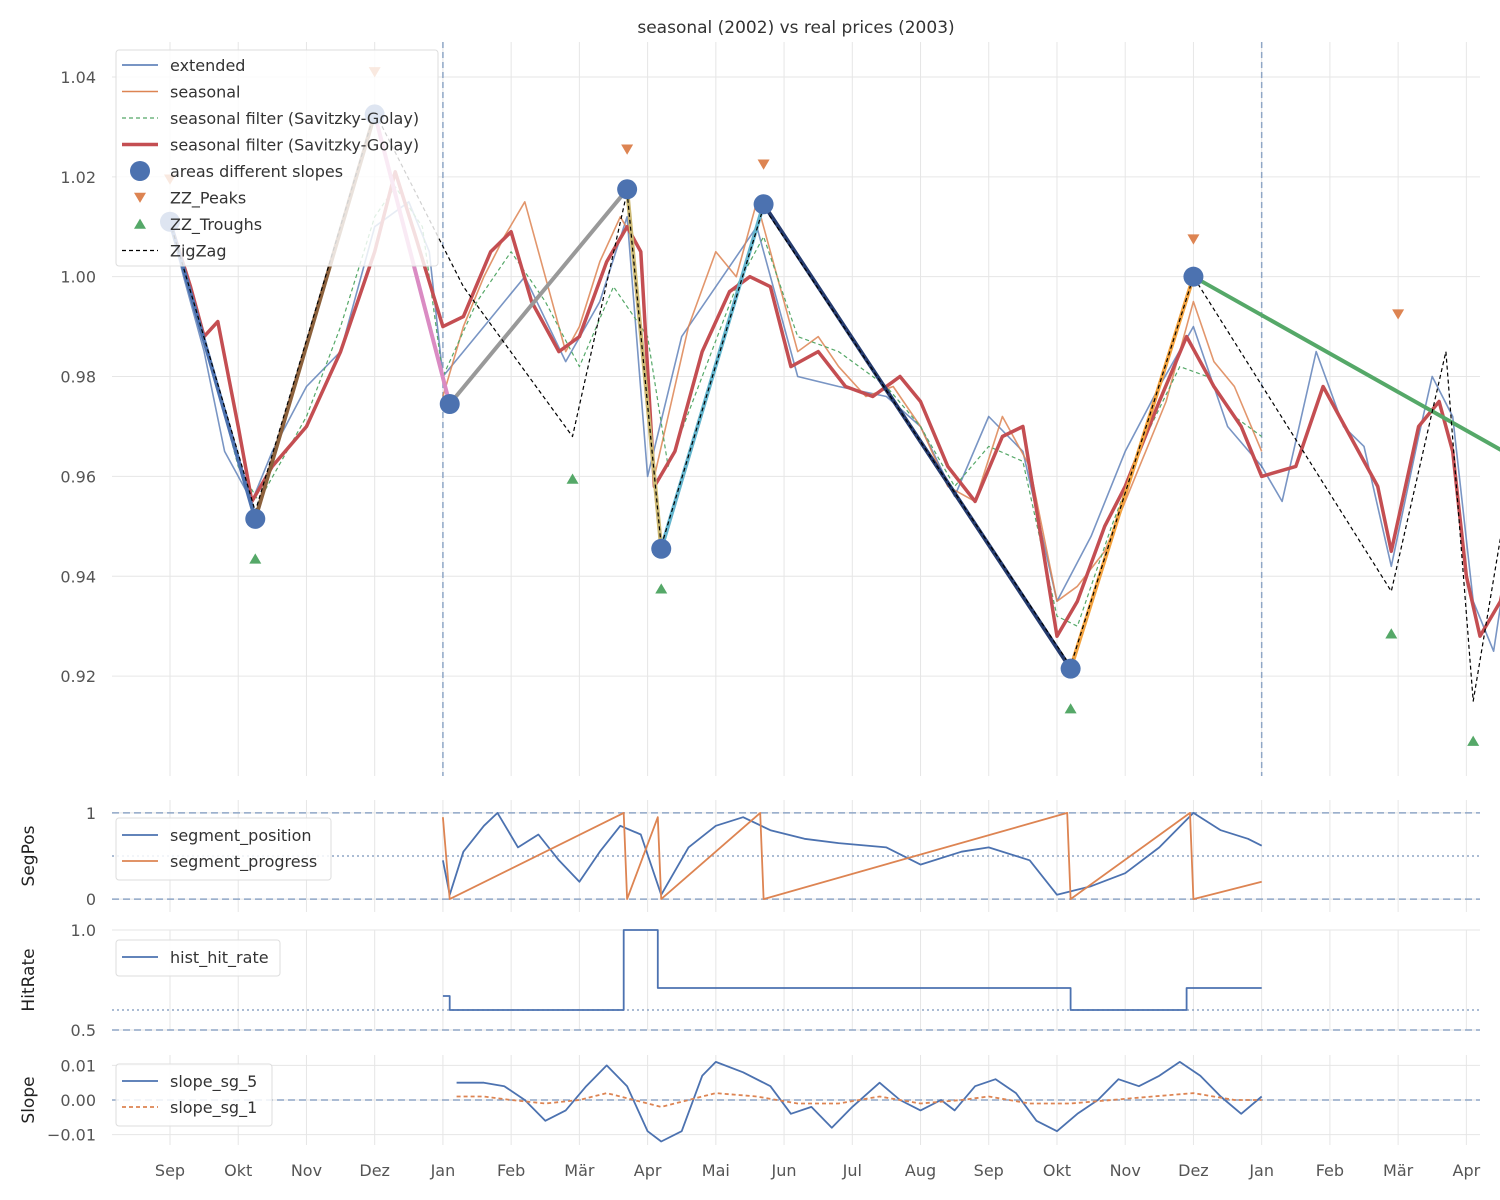 The image size is (1500, 1200). I want to click on y-tick-label: 0.00, so click(78, 1100).